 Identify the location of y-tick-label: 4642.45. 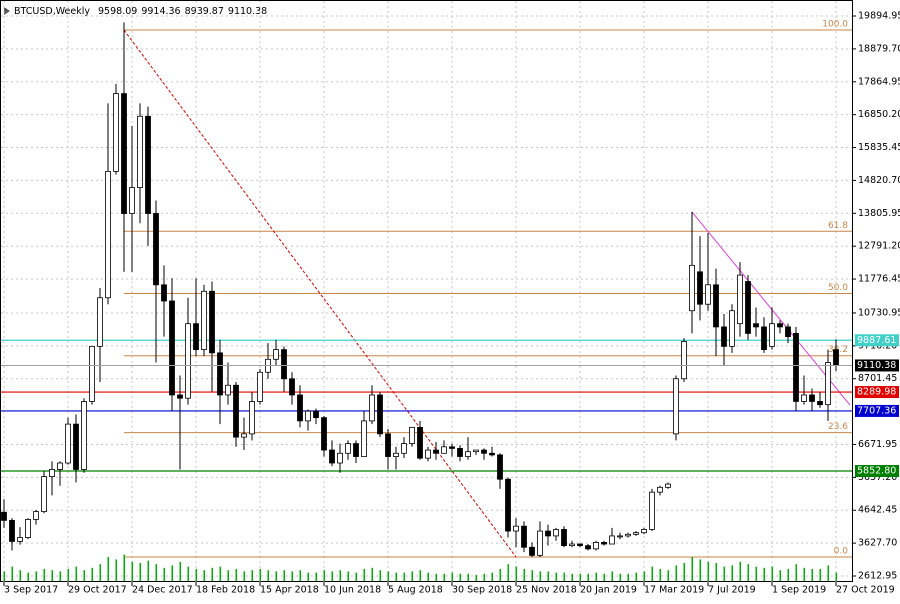
(877, 510).